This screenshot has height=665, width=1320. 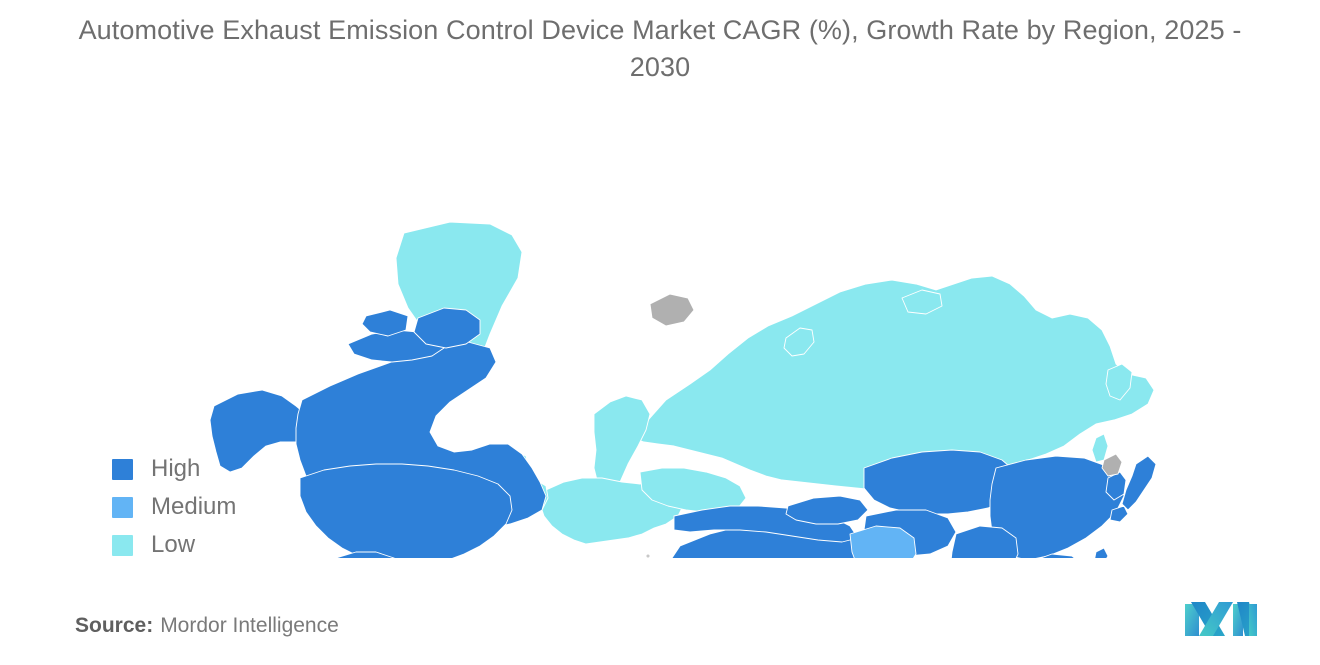 What do you see at coordinates (385, 323) in the screenshot?
I see `region-victoria-island` at bounding box center [385, 323].